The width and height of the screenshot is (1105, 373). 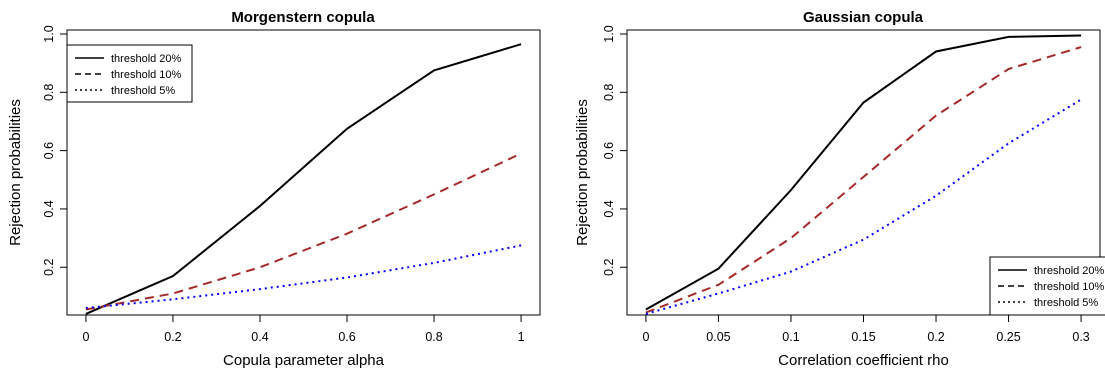 I want to click on x-tick-label: 0.6, so click(x=346, y=337).